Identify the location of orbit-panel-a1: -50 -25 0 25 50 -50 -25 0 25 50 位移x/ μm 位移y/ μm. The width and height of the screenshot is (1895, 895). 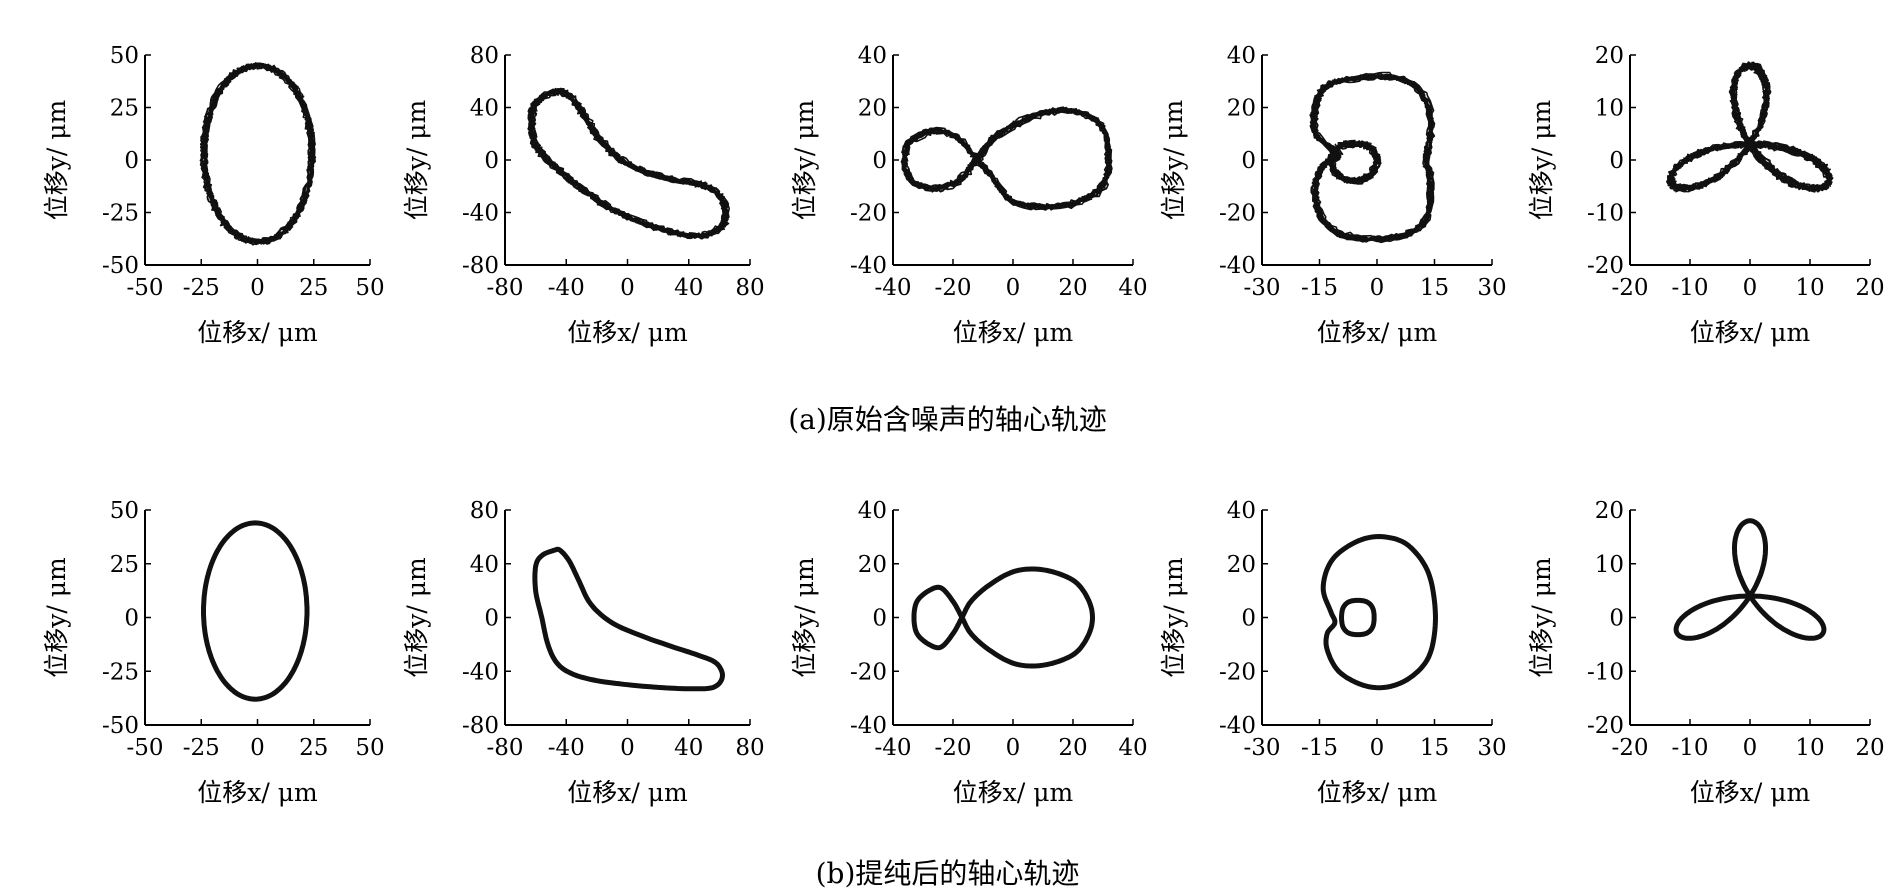
(213, 195).